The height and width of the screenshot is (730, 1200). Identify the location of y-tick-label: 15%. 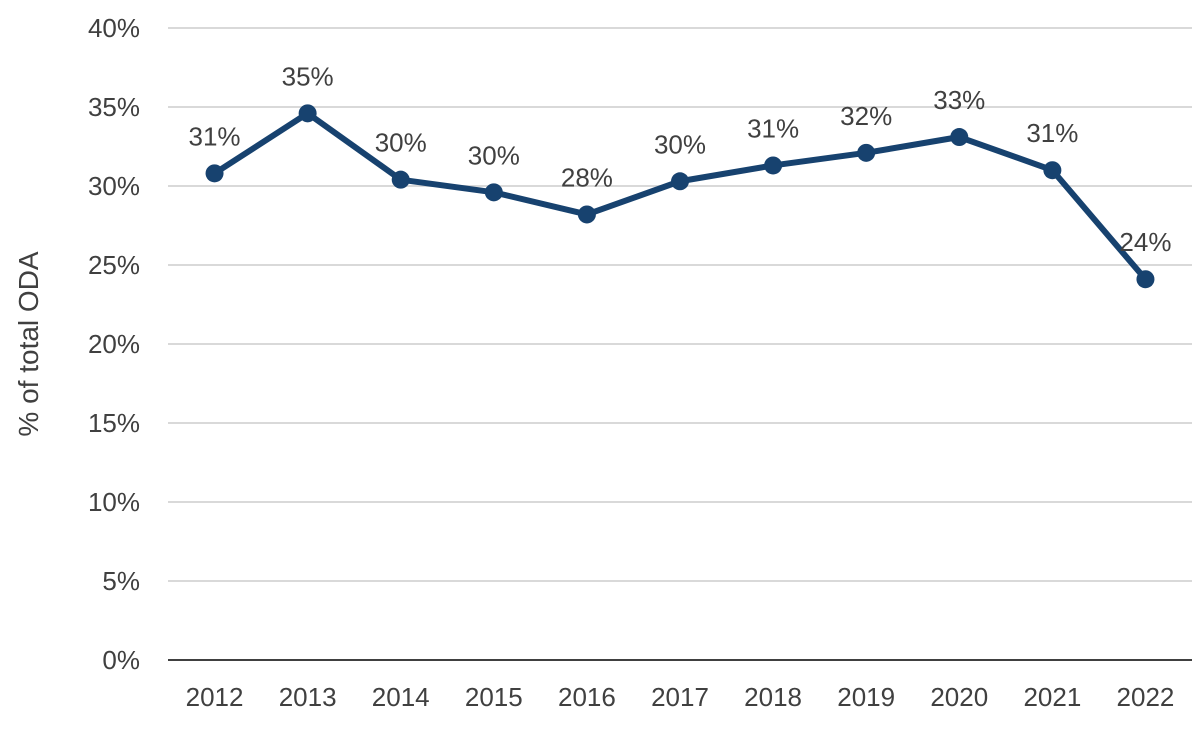
(114, 423).